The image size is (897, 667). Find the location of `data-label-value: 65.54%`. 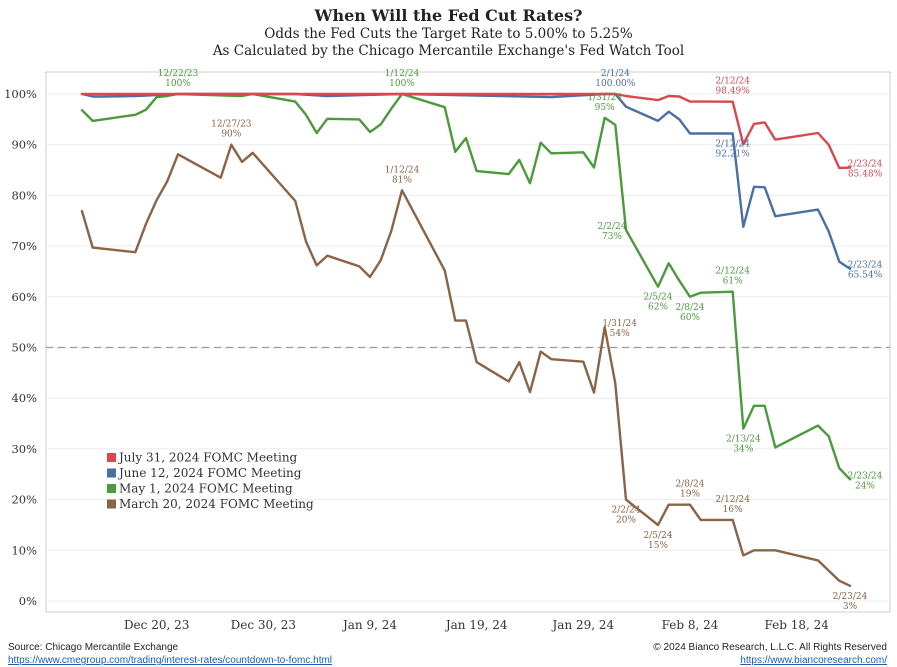

data-label-value: 65.54% is located at coordinates (865, 276).